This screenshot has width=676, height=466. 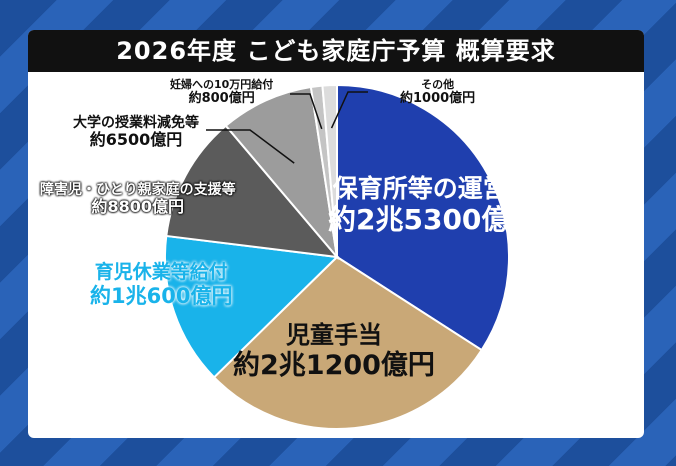 What do you see at coordinates (222, 84) in the screenshot?
I see `slice-label: 妊婦への10万円給付` at bounding box center [222, 84].